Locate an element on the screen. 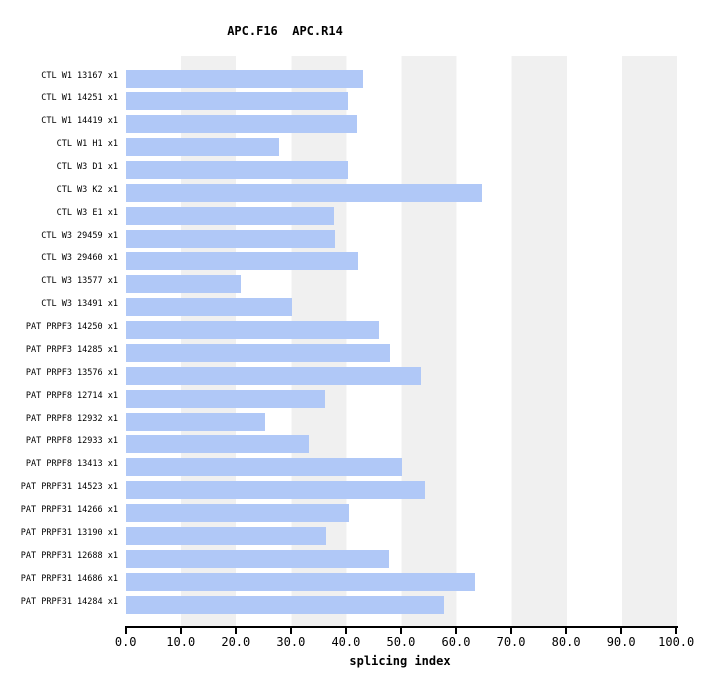  x-tick-label: 100.0 is located at coordinates (676, 642).